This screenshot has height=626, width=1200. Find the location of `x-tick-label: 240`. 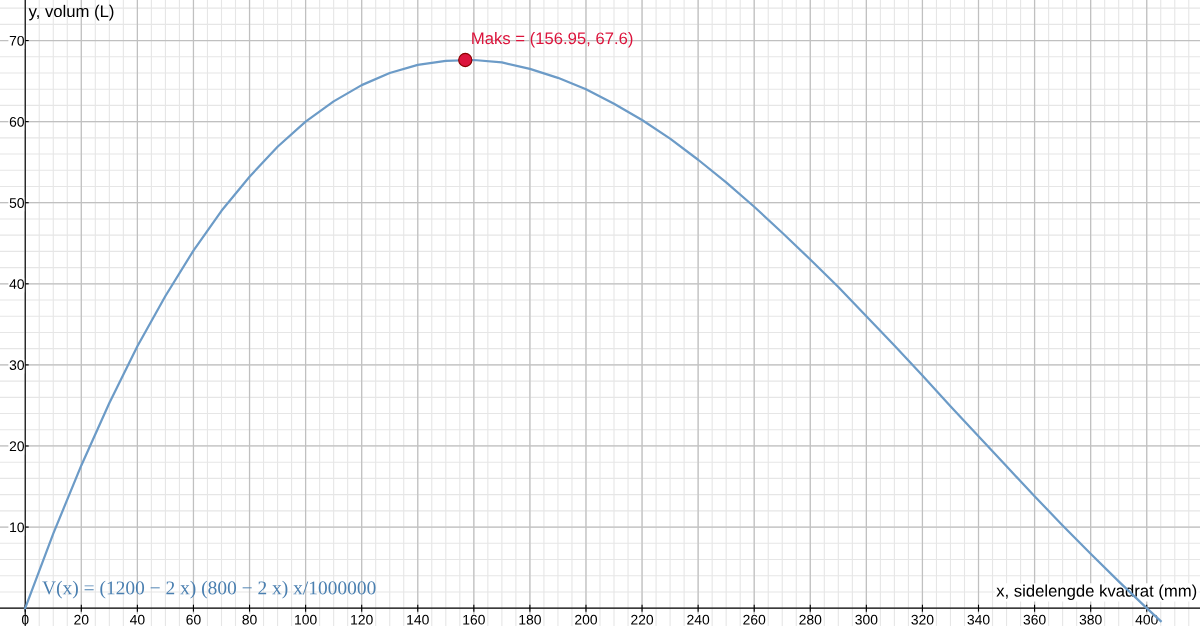

x-tick-label: 240 is located at coordinates (698, 619).